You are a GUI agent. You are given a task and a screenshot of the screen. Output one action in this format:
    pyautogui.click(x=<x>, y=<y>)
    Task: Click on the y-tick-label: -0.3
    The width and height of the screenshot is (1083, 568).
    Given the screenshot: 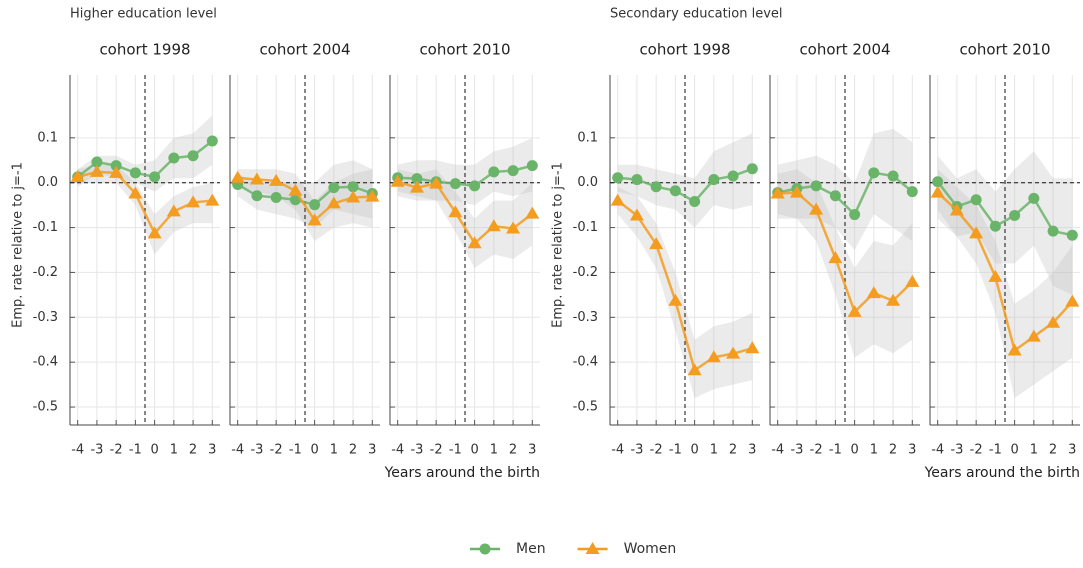 What is the action you would take?
    pyautogui.click(x=45, y=317)
    